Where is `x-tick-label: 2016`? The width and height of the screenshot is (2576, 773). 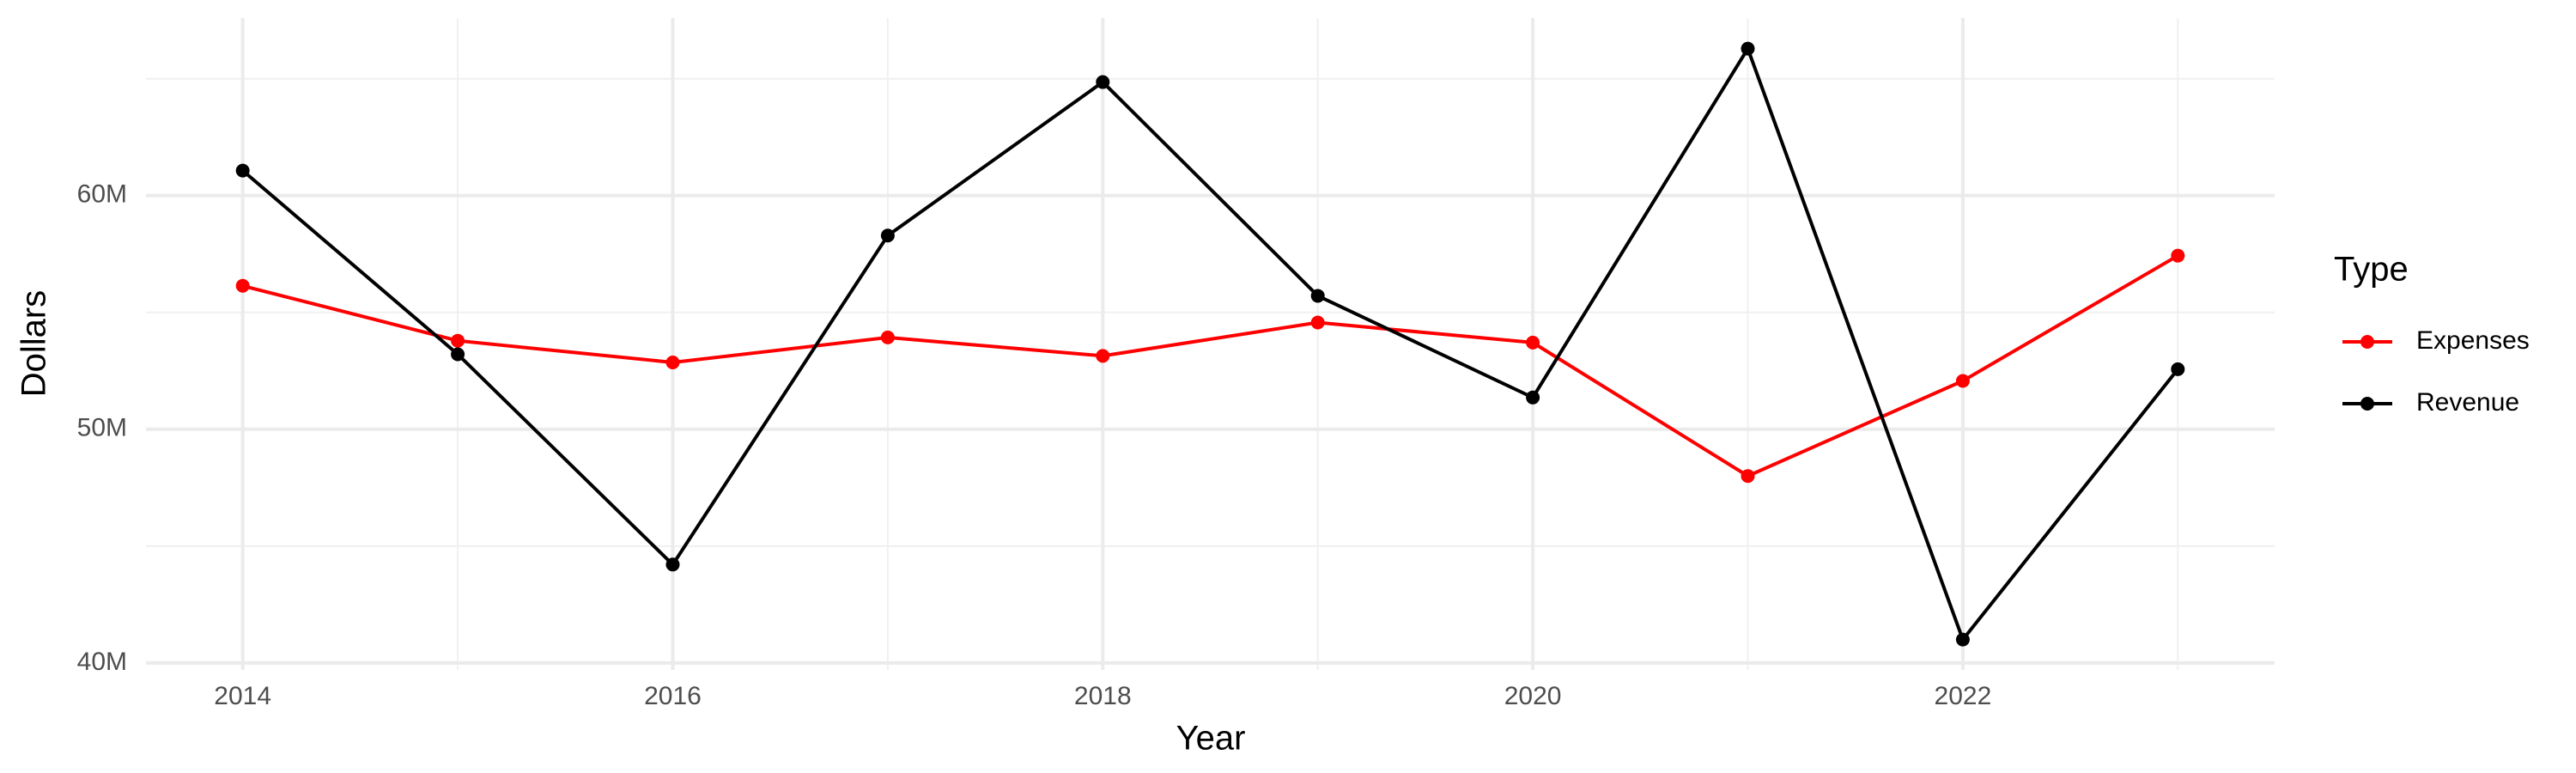
x-tick-label: 2016 is located at coordinates (673, 696).